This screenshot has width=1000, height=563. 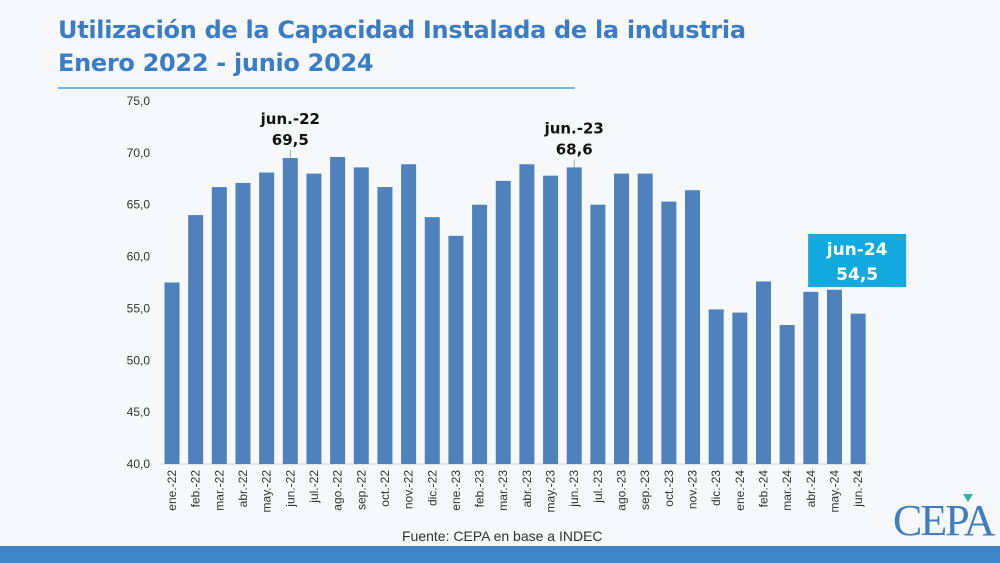 I want to click on logo-triangle-icon, so click(x=968, y=498).